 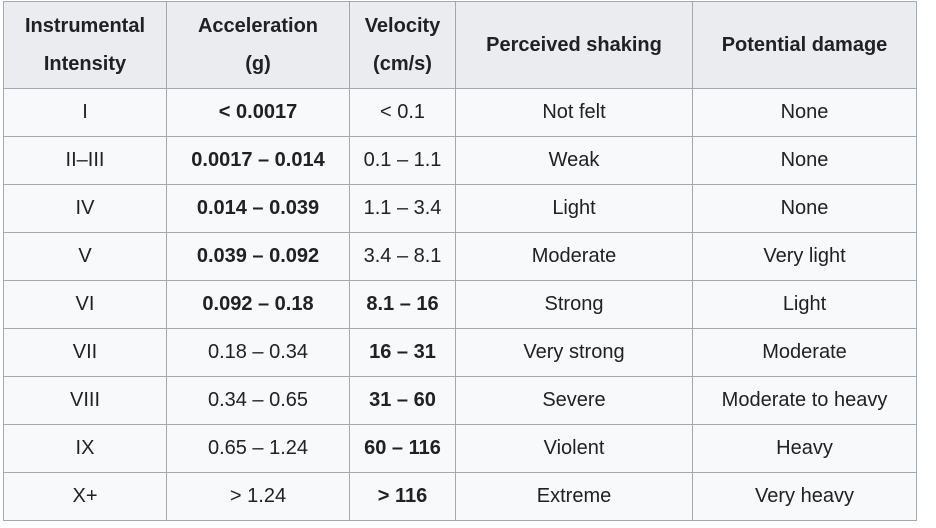 What do you see at coordinates (574, 256) in the screenshot?
I see `cell-perceived-shaking: Moderate` at bounding box center [574, 256].